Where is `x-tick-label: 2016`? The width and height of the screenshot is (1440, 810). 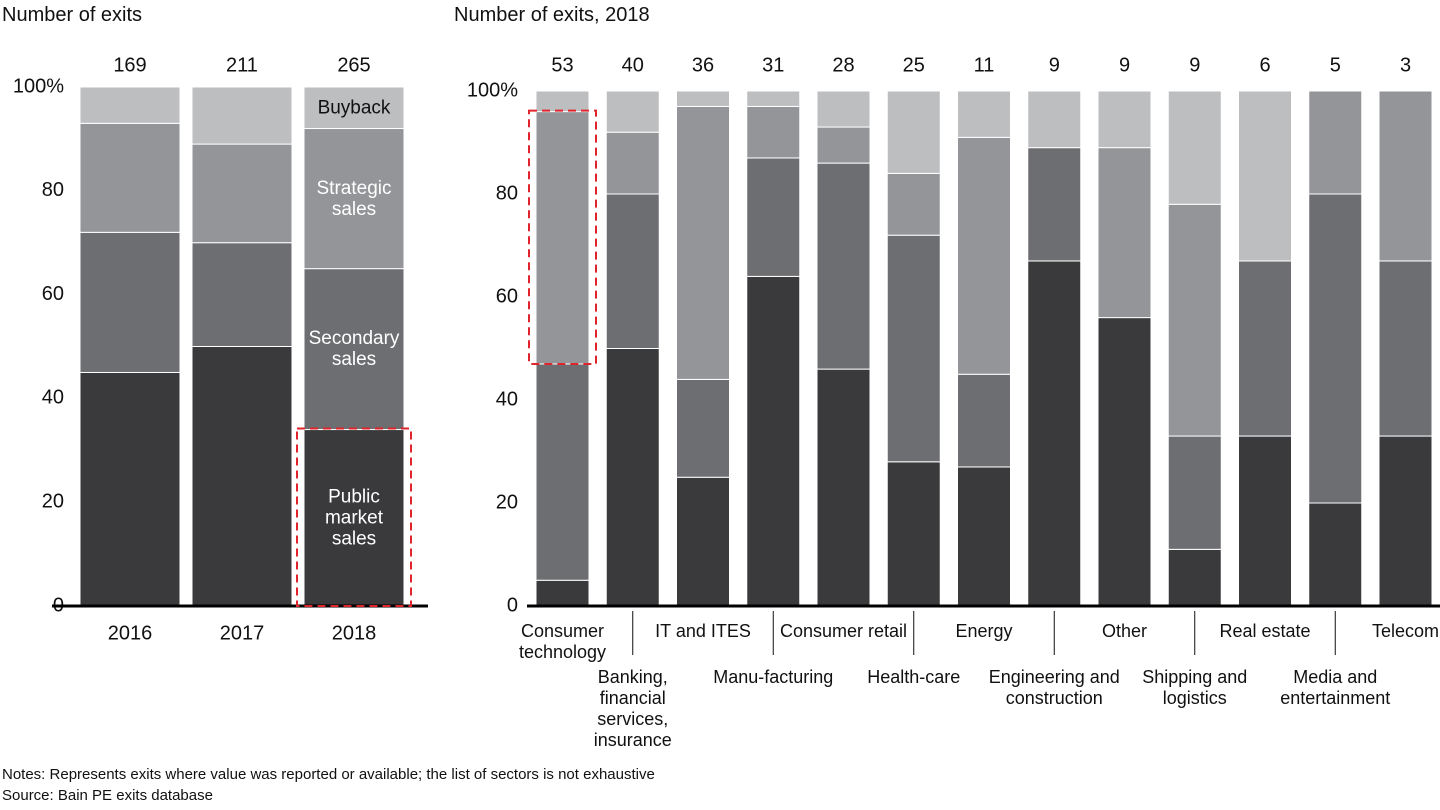 x-tick-label: 2016 is located at coordinates (130, 633).